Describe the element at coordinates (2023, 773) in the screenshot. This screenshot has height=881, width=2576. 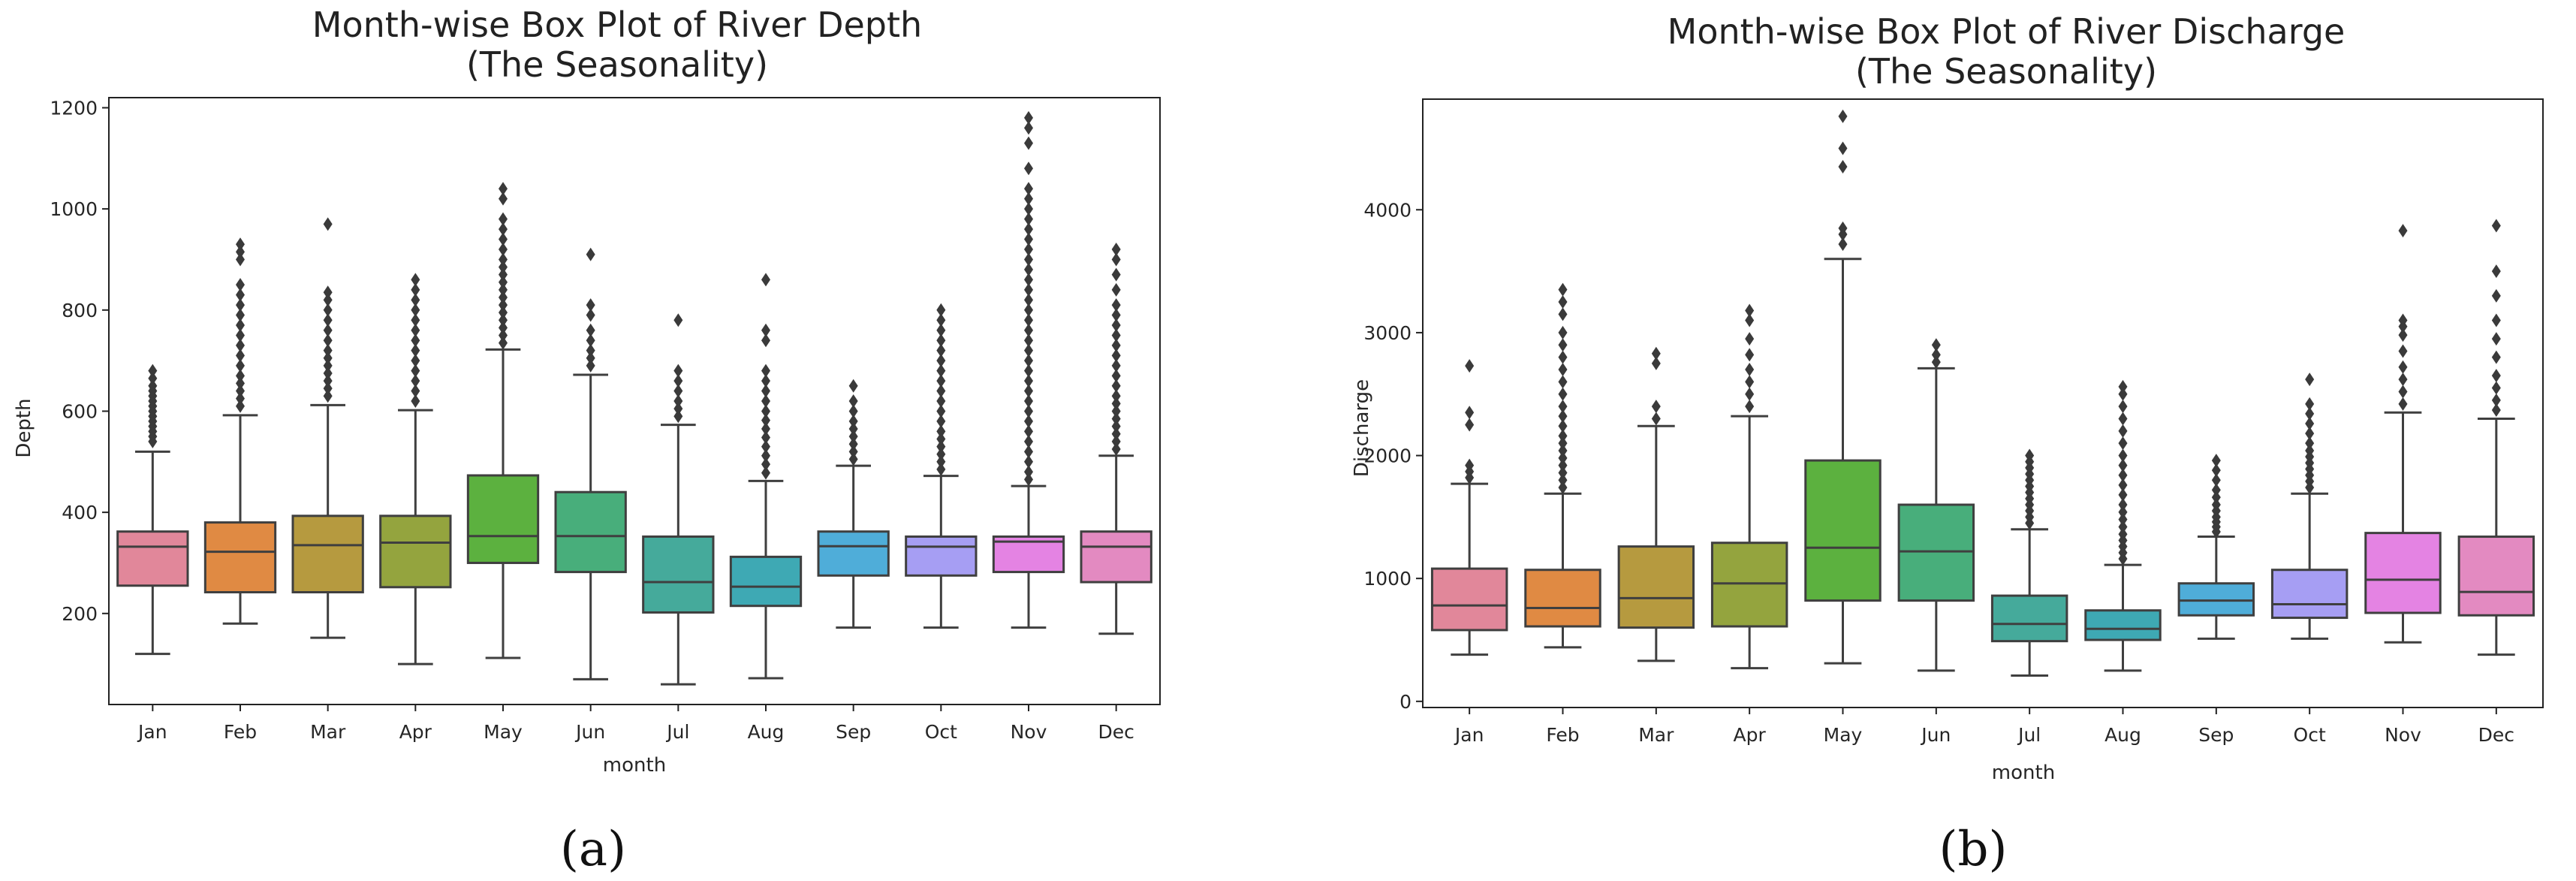
I see `x-axis-label: month` at that location.